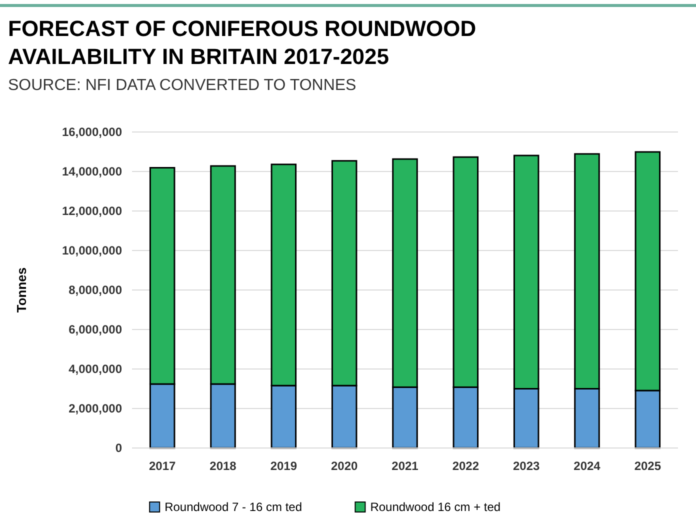 The width and height of the screenshot is (696, 524). Describe the element at coordinates (95, 290) in the screenshot. I see `y-tick-label: 8,000,000` at that location.